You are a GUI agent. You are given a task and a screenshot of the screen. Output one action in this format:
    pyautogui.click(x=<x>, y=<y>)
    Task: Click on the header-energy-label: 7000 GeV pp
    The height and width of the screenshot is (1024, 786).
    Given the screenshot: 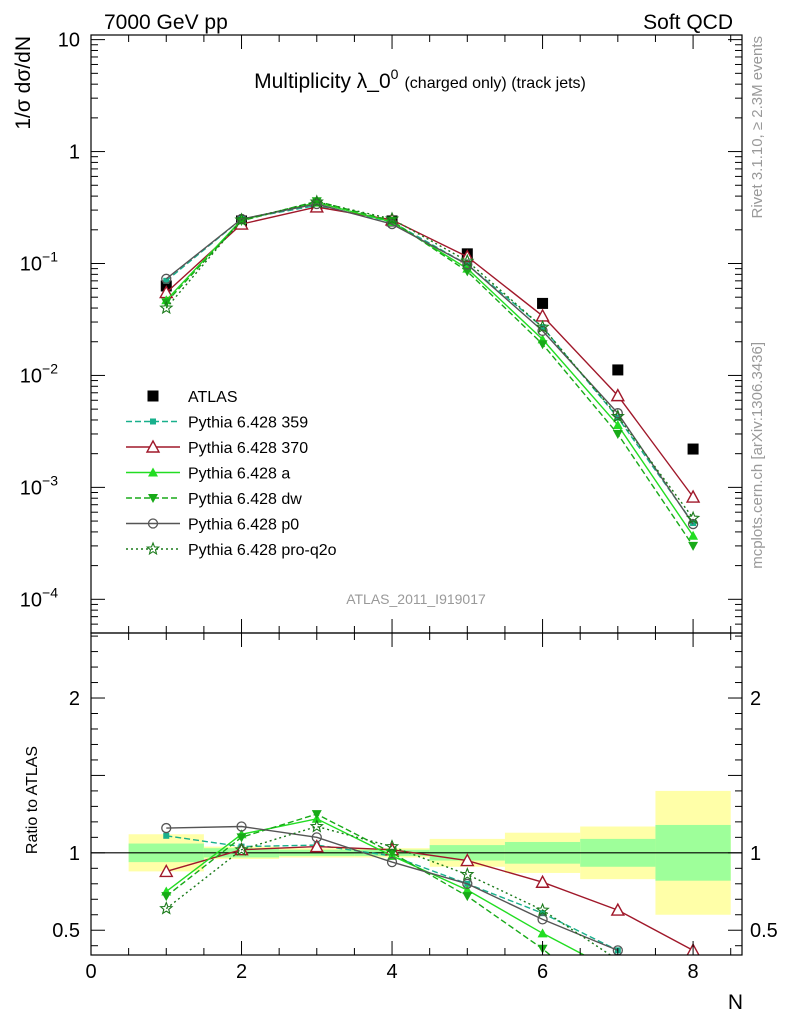 What is the action you would take?
    pyautogui.click(x=166, y=22)
    